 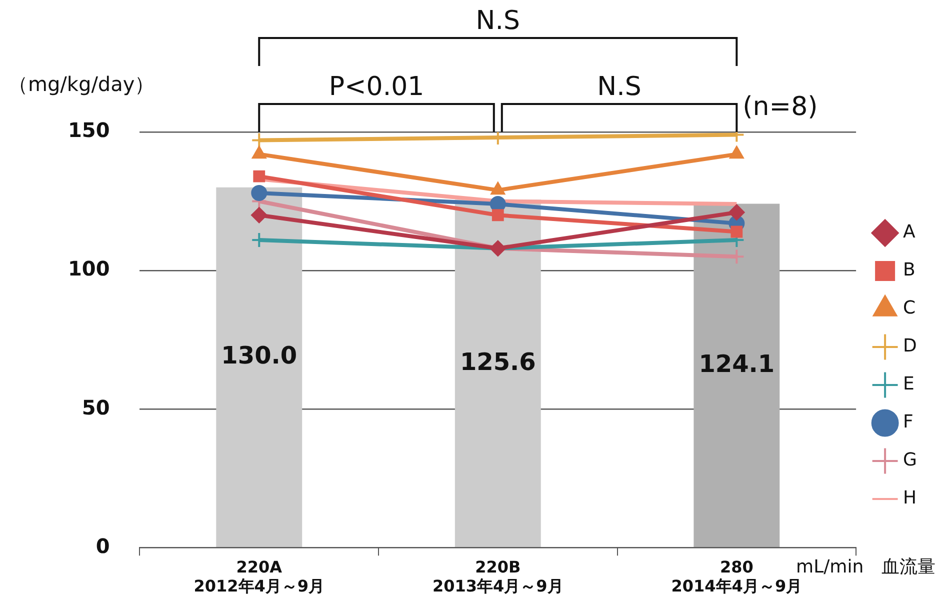 I want to click on legend-label: F, so click(x=908, y=422).